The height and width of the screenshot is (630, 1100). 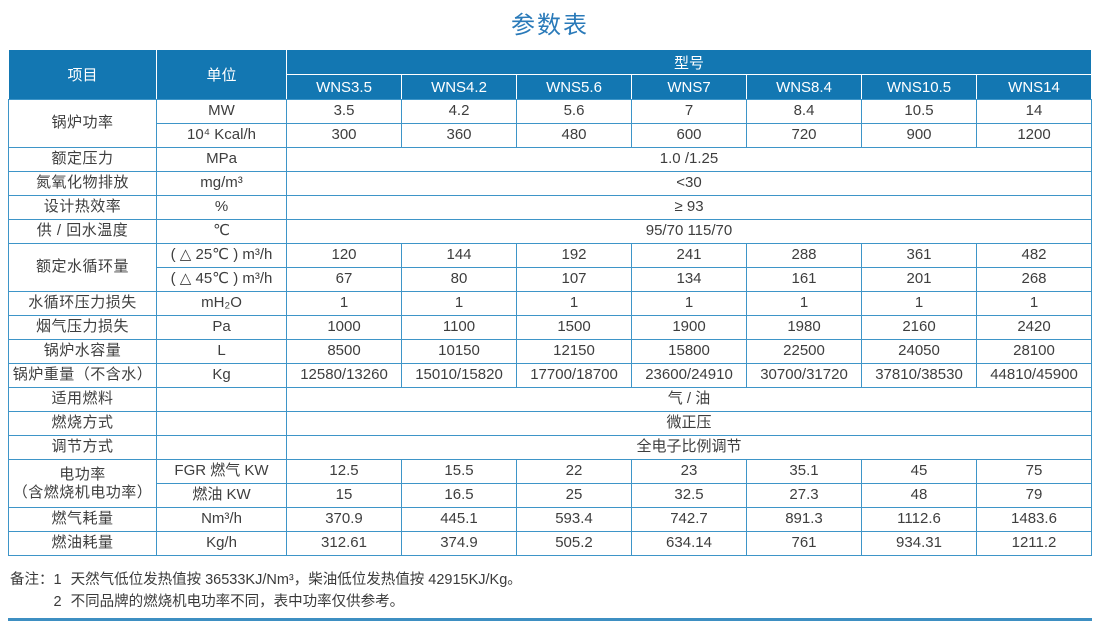 I want to click on value-cell: 241, so click(x=689, y=255).